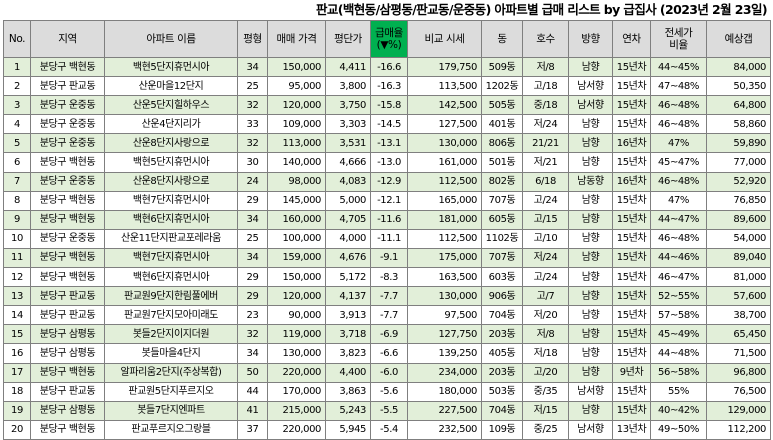  What do you see at coordinates (348, 334) in the screenshot?
I see `cell-price-per-pyeong: 3,718` at bounding box center [348, 334].